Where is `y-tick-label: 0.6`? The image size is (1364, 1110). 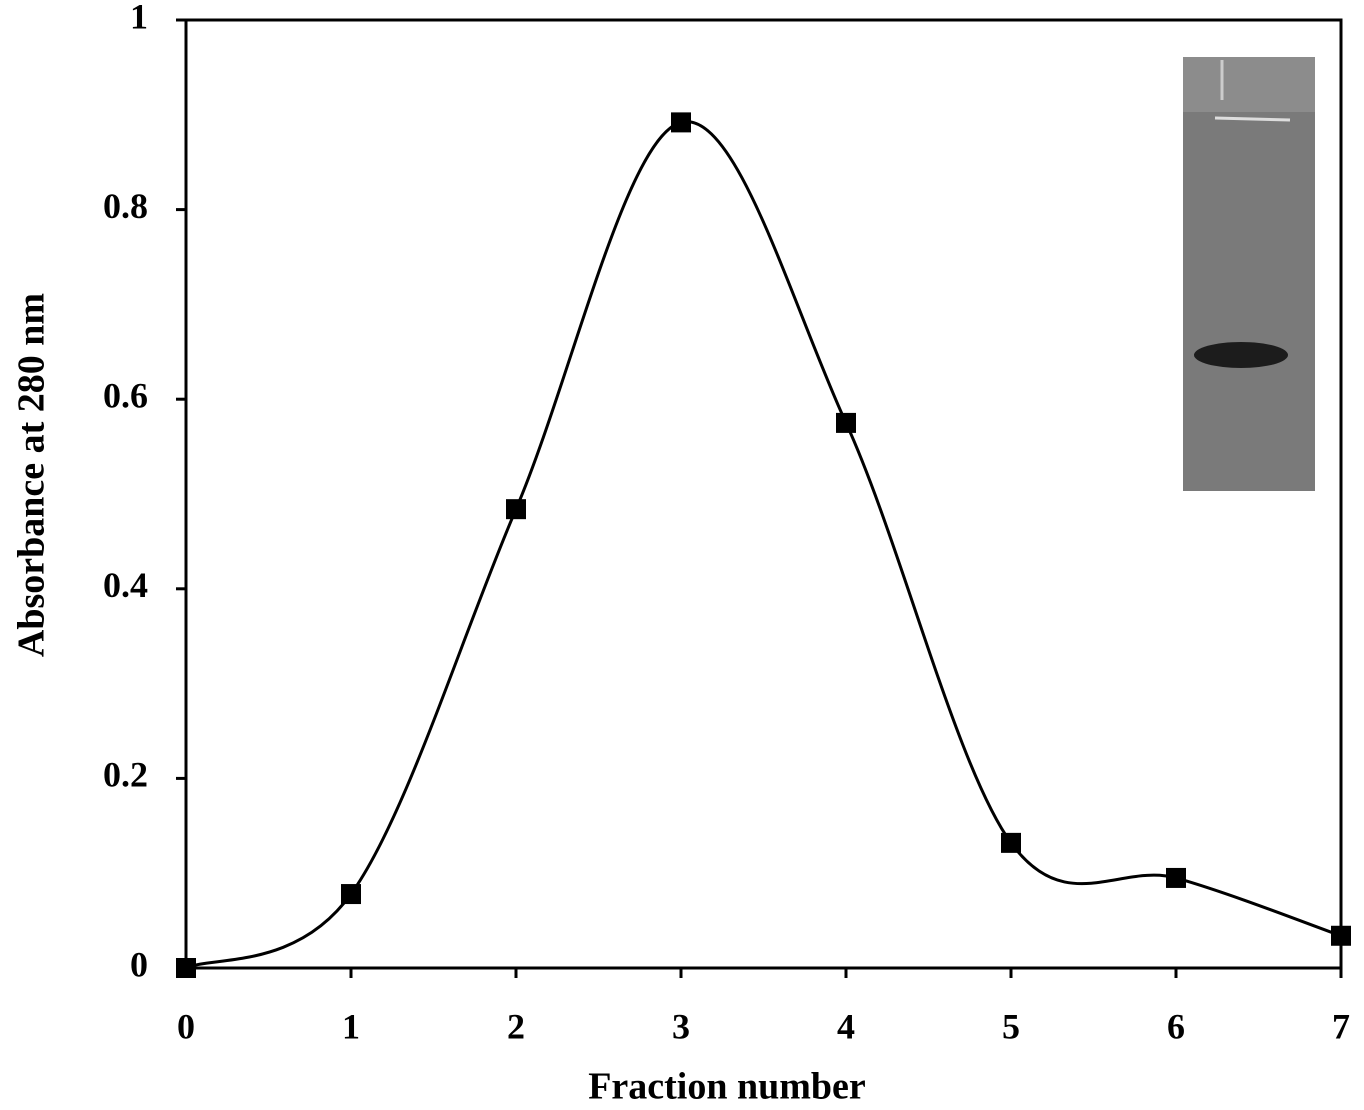
y-tick-label: 0.6 is located at coordinates (125, 395).